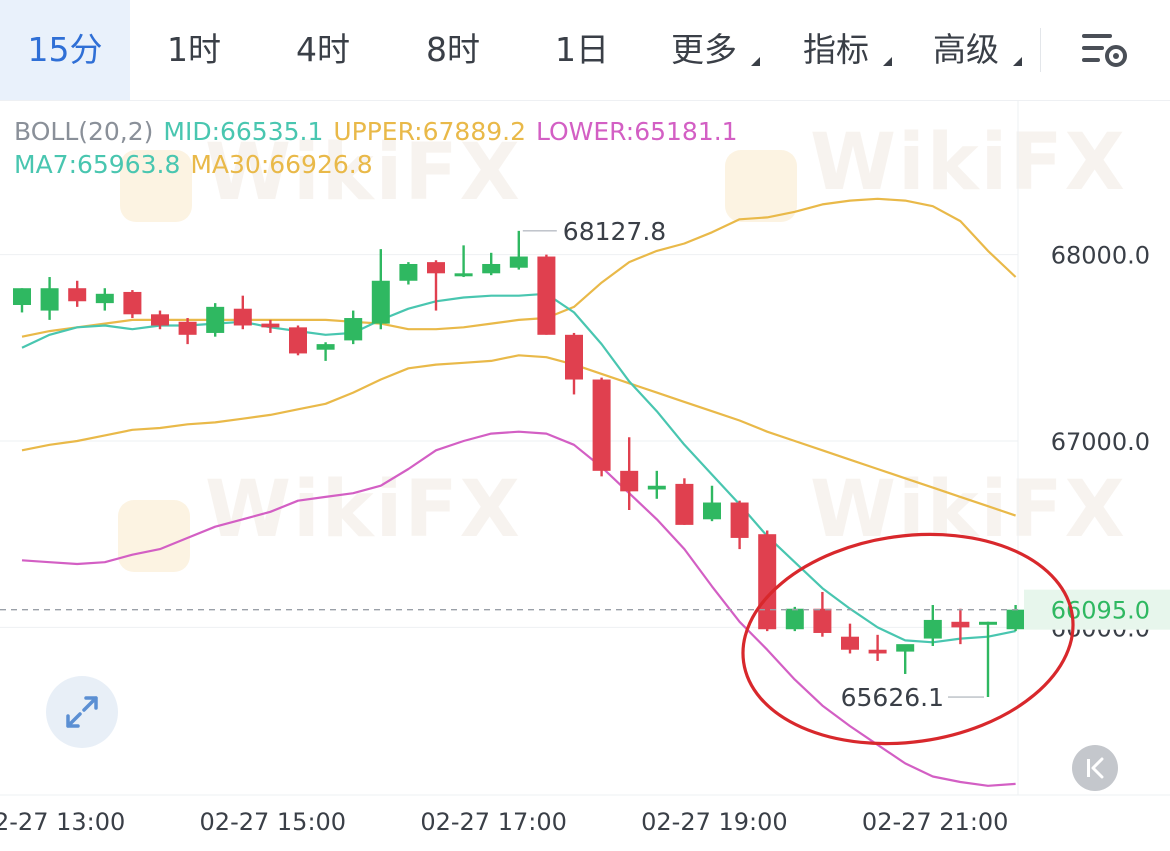  What do you see at coordinates (1100, 611) in the screenshot?
I see `last-price-label: 66095.0` at bounding box center [1100, 611].